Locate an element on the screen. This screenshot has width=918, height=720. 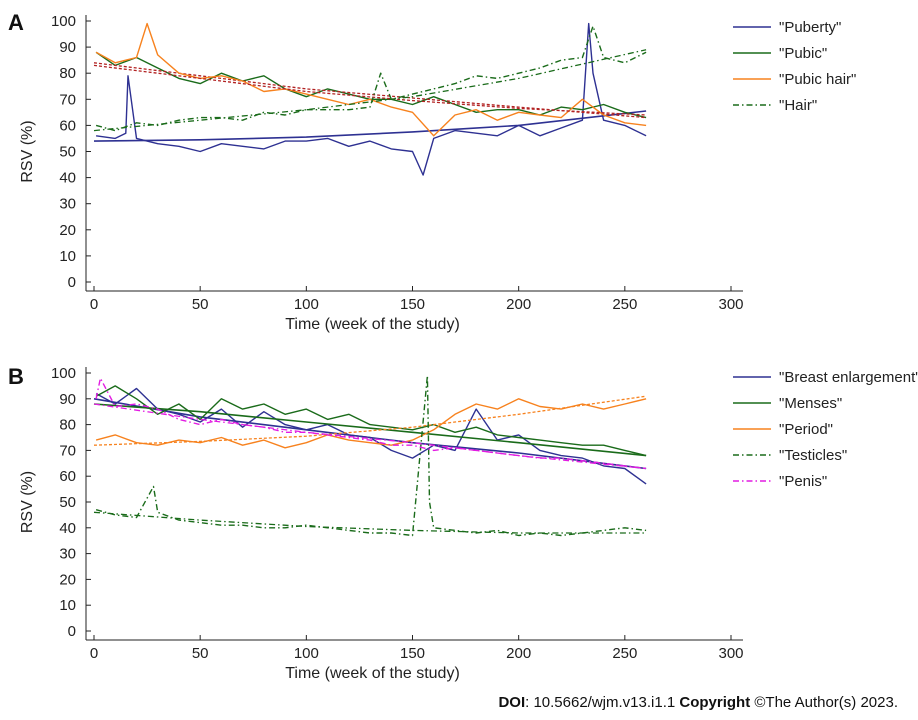
legend-label: "Puberty" is located at coordinates (810, 27).